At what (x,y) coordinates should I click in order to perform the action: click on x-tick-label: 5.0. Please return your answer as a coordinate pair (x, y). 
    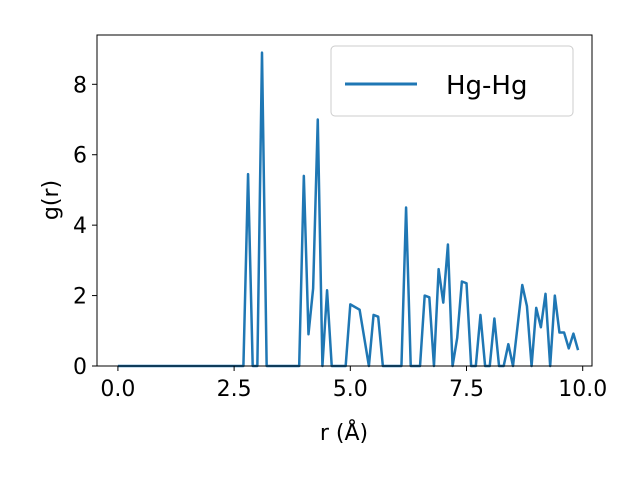
    Looking at the image, I should click on (350, 389).